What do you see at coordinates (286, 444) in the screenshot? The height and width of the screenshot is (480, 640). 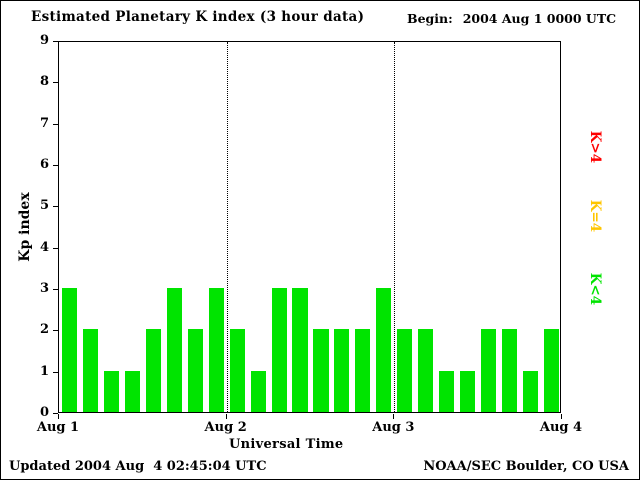 I see `x-axis-label: Universal Time` at bounding box center [286, 444].